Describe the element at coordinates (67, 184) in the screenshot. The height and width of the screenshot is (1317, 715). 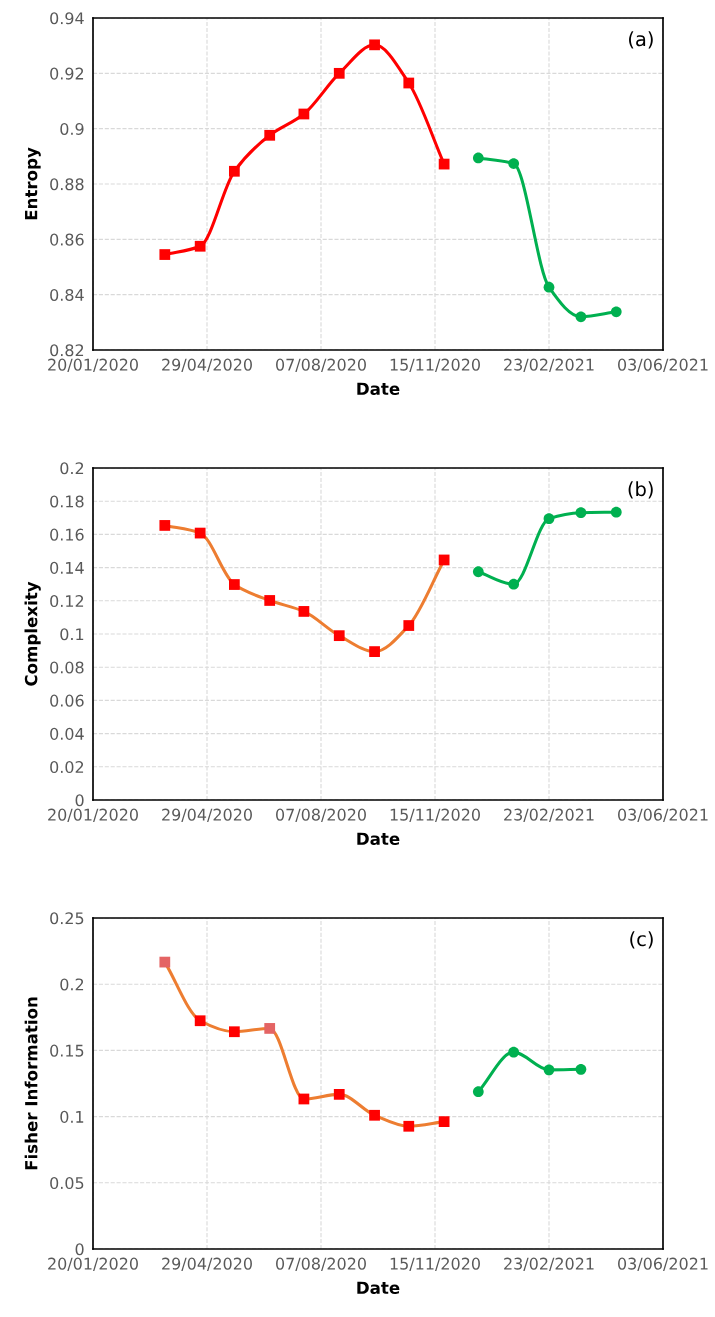
I see `y-tick-label: 0.88` at that location.